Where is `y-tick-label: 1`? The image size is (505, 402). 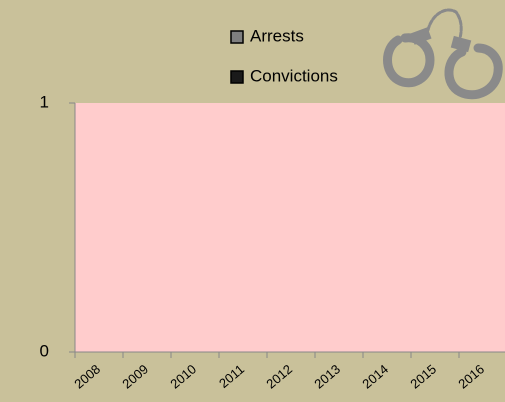
y-tick-label: 1 is located at coordinates (44, 101).